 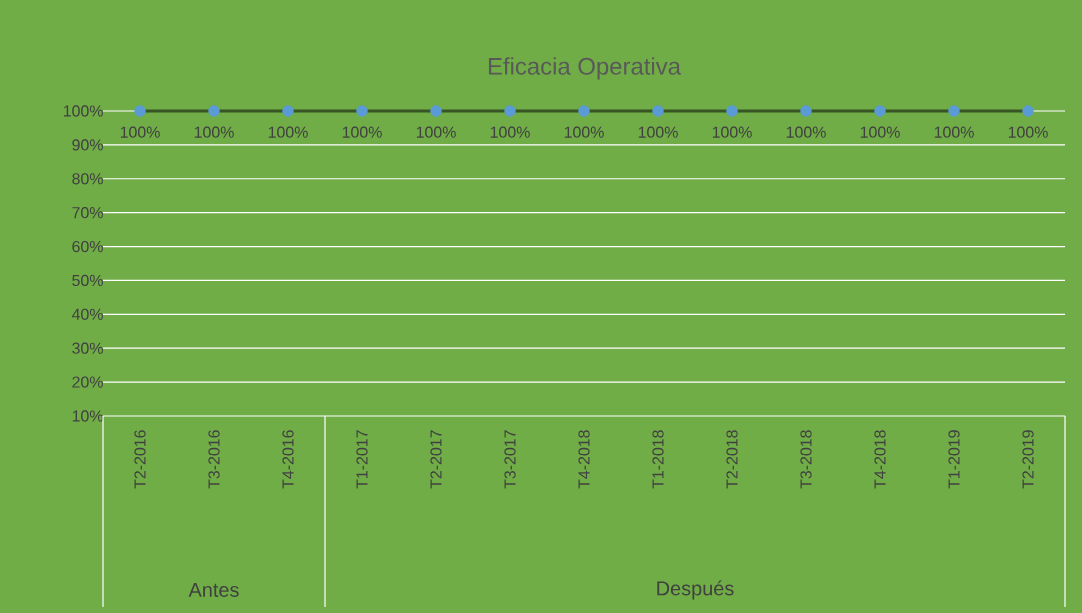 What do you see at coordinates (436, 459) in the screenshot?
I see `x-tick-label: T2-2017` at bounding box center [436, 459].